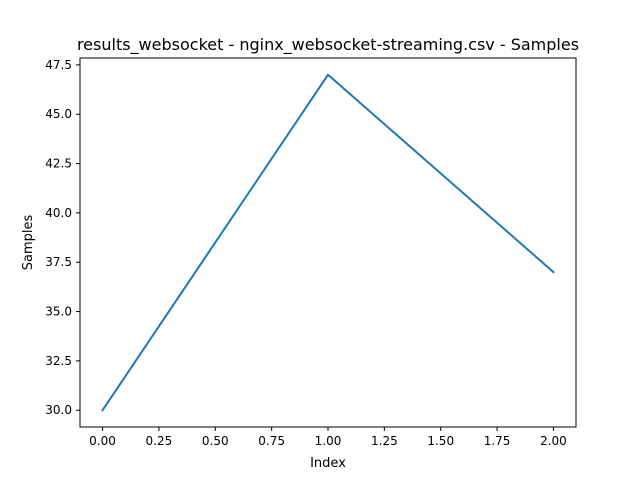 This screenshot has width=640, height=480. Describe the element at coordinates (497, 441) in the screenshot. I see `x-tick-label: 1.75` at that location.